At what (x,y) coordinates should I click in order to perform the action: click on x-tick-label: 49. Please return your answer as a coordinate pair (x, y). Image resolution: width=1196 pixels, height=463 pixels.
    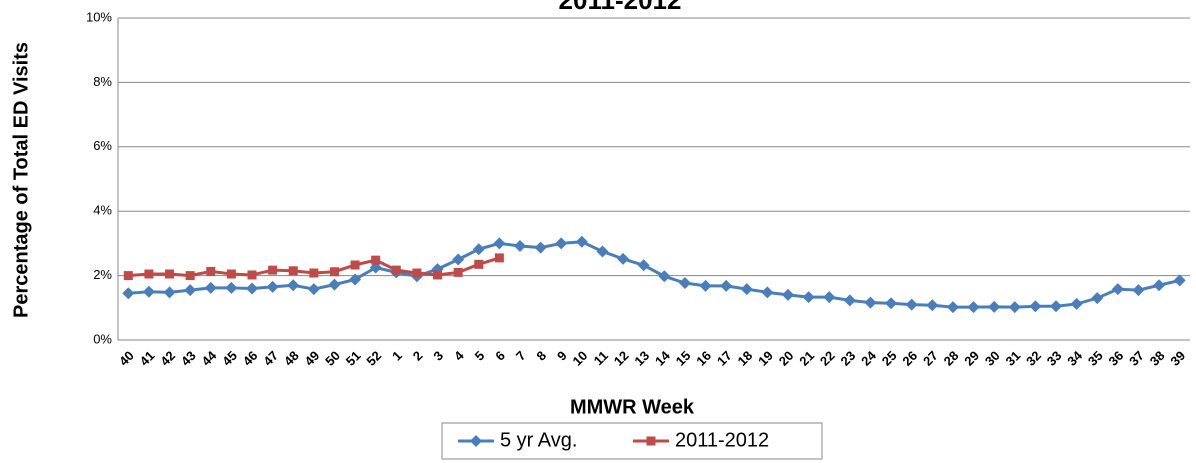
    Looking at the image, I should click on (312, 358).